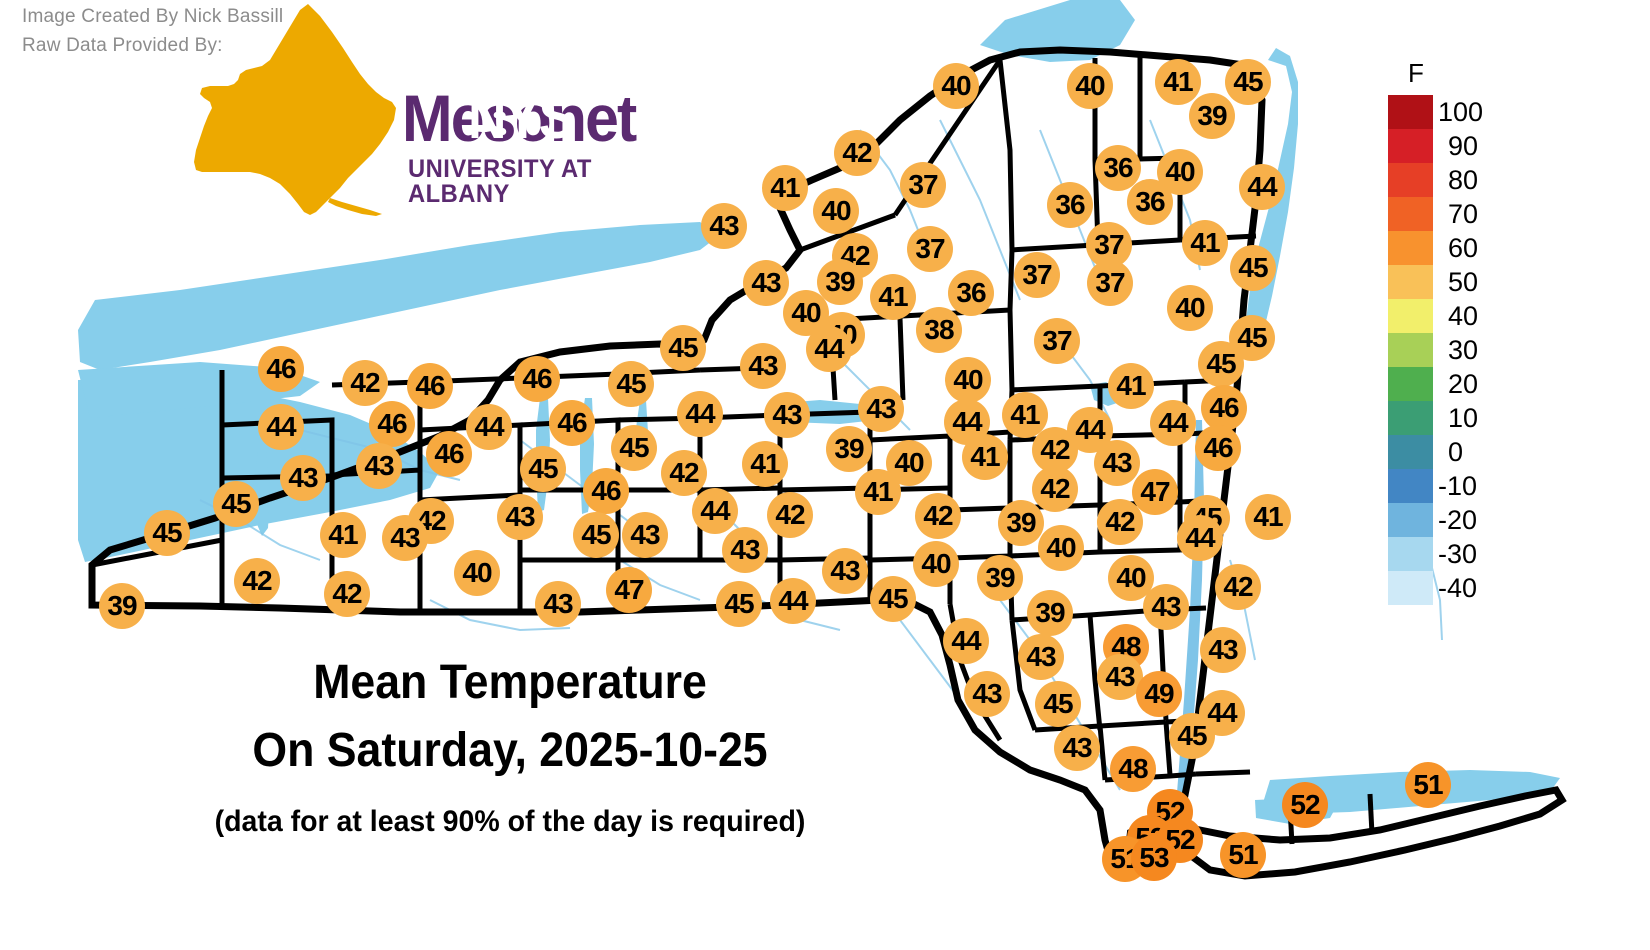 The height and width of the screenshot is (950, 1650). I want to click on station-temperature-marker: 48, so click(1133, 769).